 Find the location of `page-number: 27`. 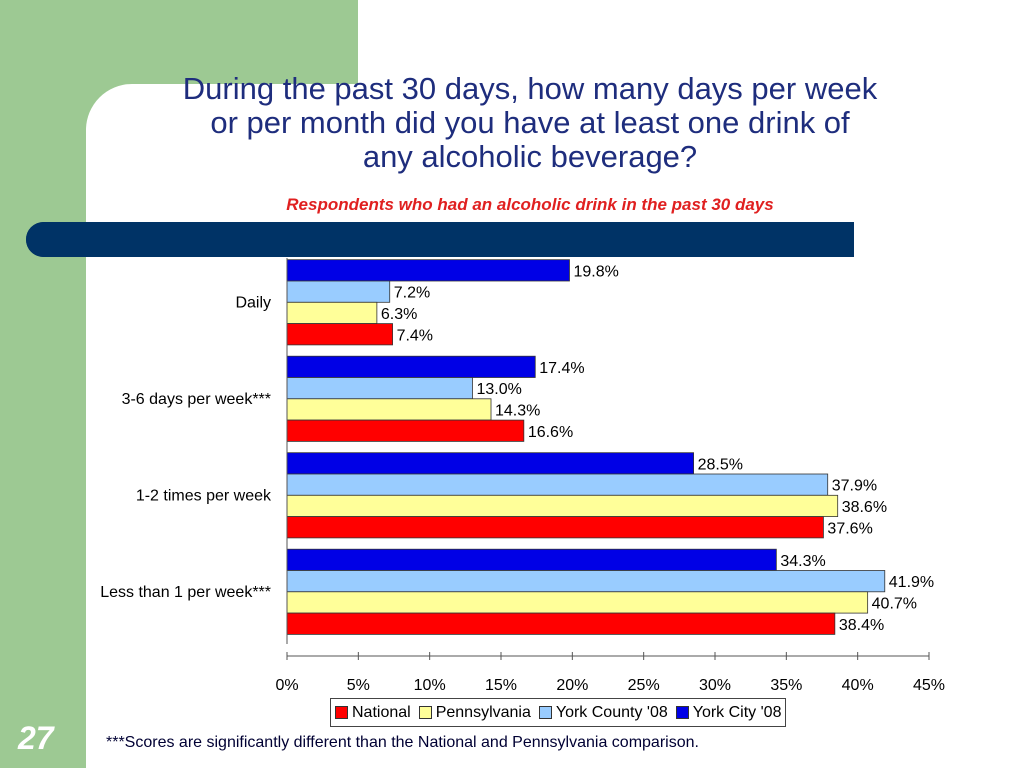

page-number: 27 is located at coordinates (36, 738).